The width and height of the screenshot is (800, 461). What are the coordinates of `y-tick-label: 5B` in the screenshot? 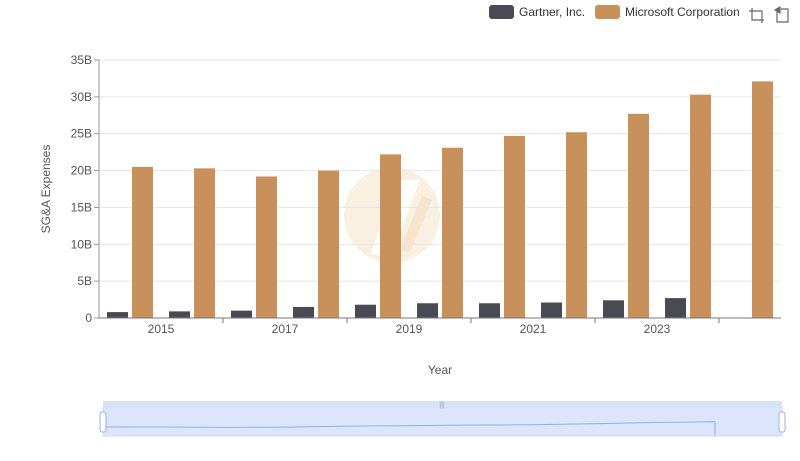 It's located at (84, 281).